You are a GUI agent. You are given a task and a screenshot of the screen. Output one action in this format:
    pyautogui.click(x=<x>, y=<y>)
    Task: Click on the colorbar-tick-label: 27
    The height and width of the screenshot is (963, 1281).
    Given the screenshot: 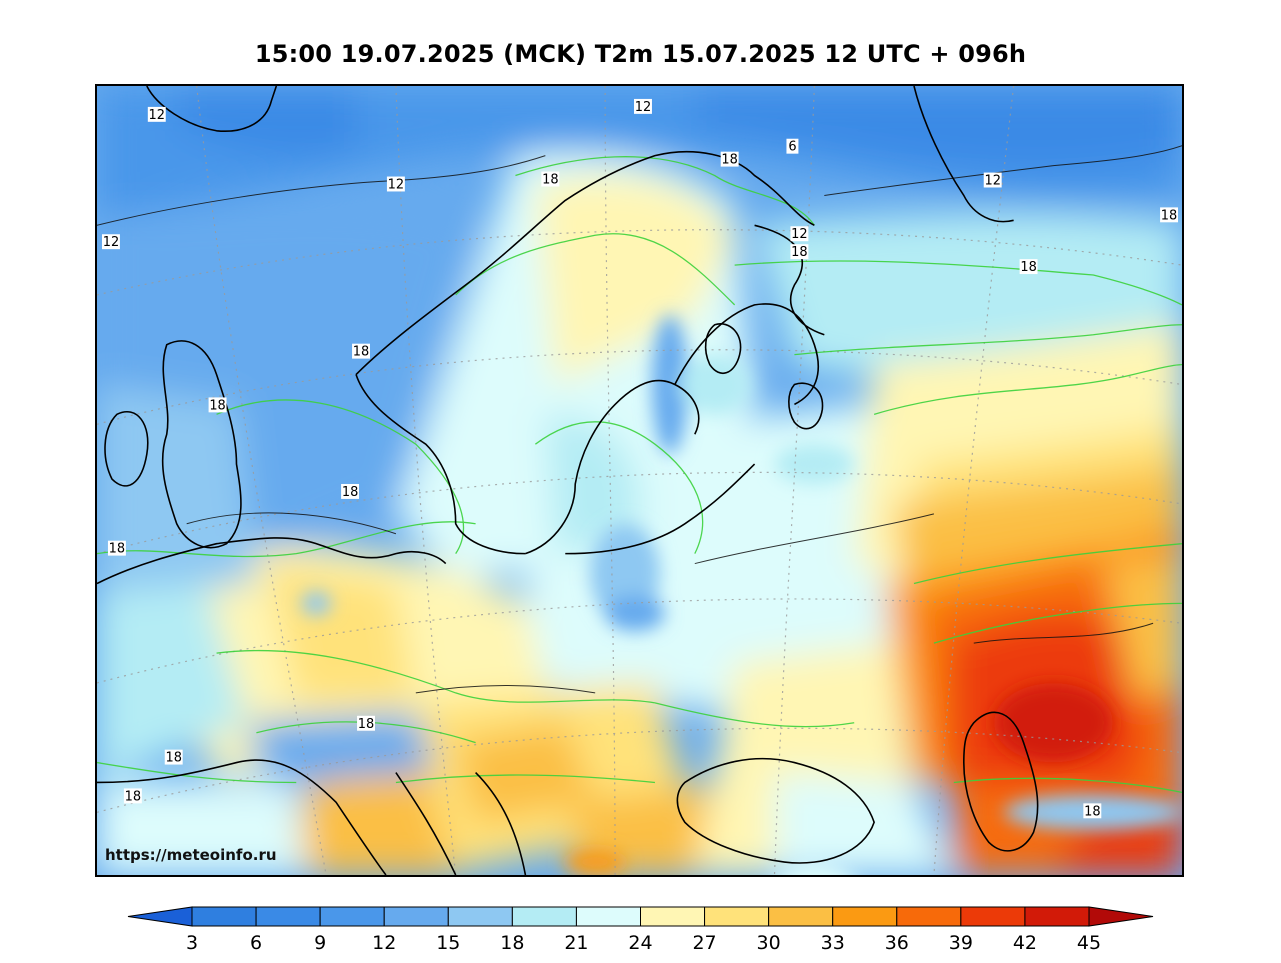 What is the action you would take?
    pyautogui.click(x=704, y=943)
    